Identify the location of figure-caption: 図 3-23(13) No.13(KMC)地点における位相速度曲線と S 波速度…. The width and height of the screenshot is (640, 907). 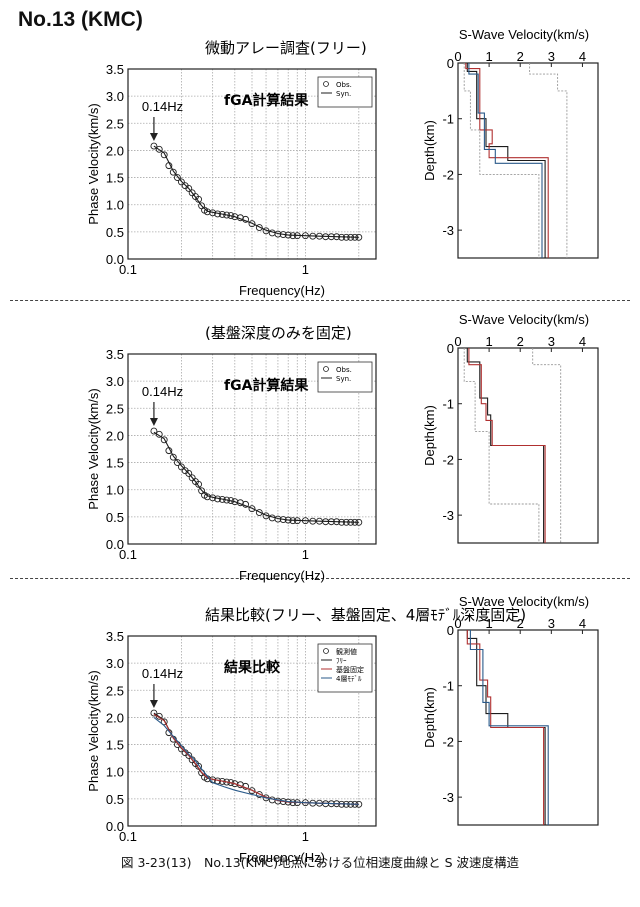
(319, 862).